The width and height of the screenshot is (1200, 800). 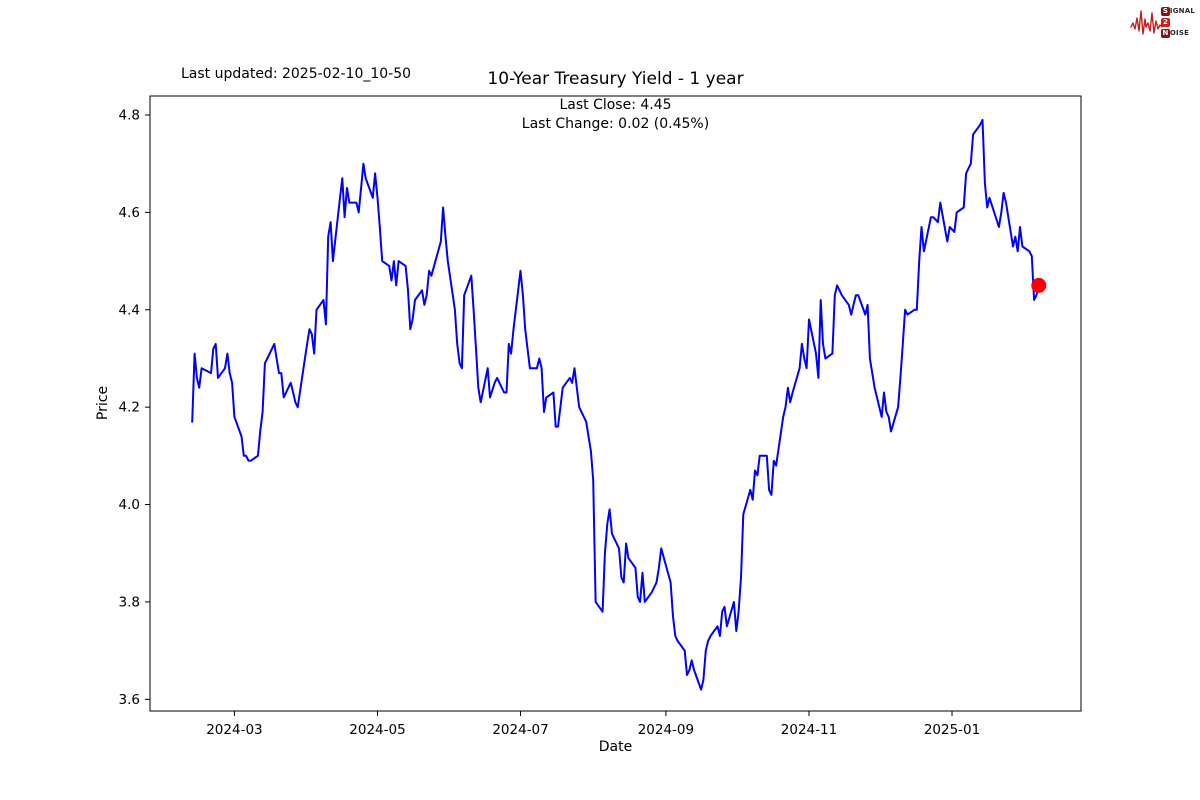 What do you see at coordinates (615, 747) in the screenshot?
I see `x-axis-label: Date` at bounding box center [615, 747].